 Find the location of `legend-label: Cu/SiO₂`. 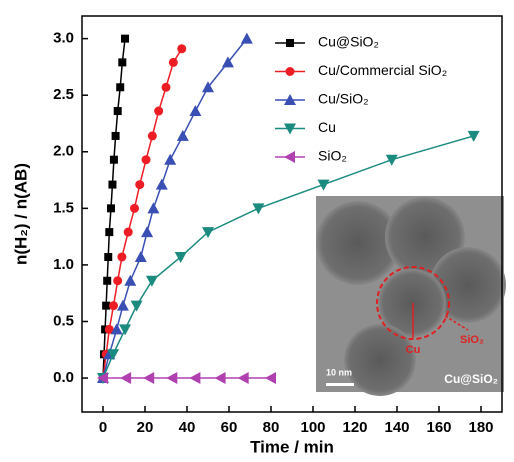

legend-label: Cu/SiO₂ is located at coordinates (343, 99).